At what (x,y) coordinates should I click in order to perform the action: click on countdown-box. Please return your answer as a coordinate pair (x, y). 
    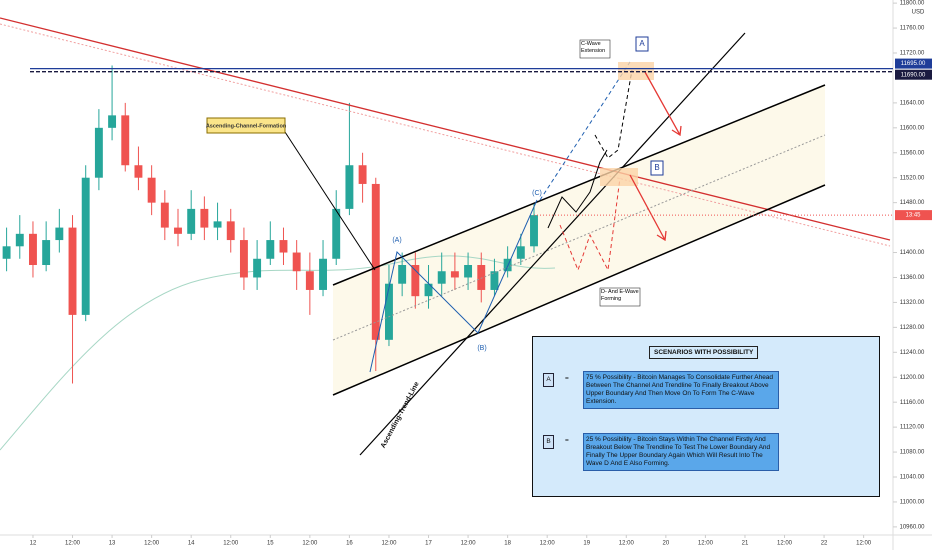
    Looking at the image, I should click on (913, 215).